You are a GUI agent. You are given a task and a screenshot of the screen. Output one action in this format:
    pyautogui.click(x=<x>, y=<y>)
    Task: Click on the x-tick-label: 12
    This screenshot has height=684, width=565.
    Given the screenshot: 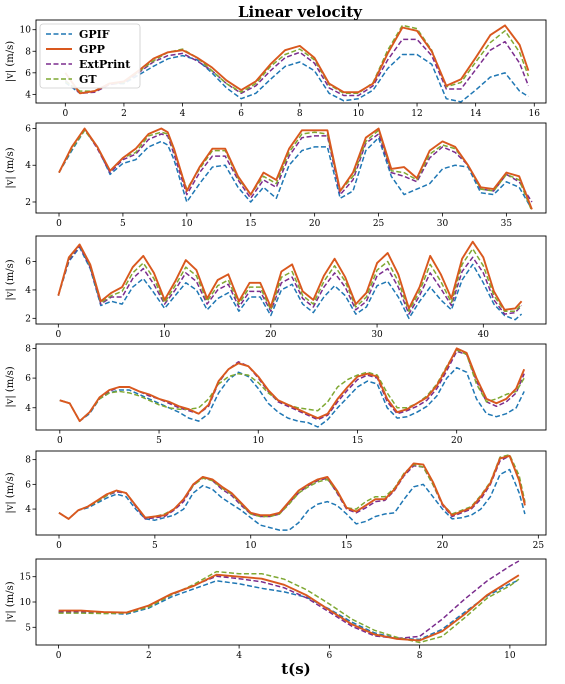 What is the action you would take?
    pyautogui.click(x=416, y=114)
    